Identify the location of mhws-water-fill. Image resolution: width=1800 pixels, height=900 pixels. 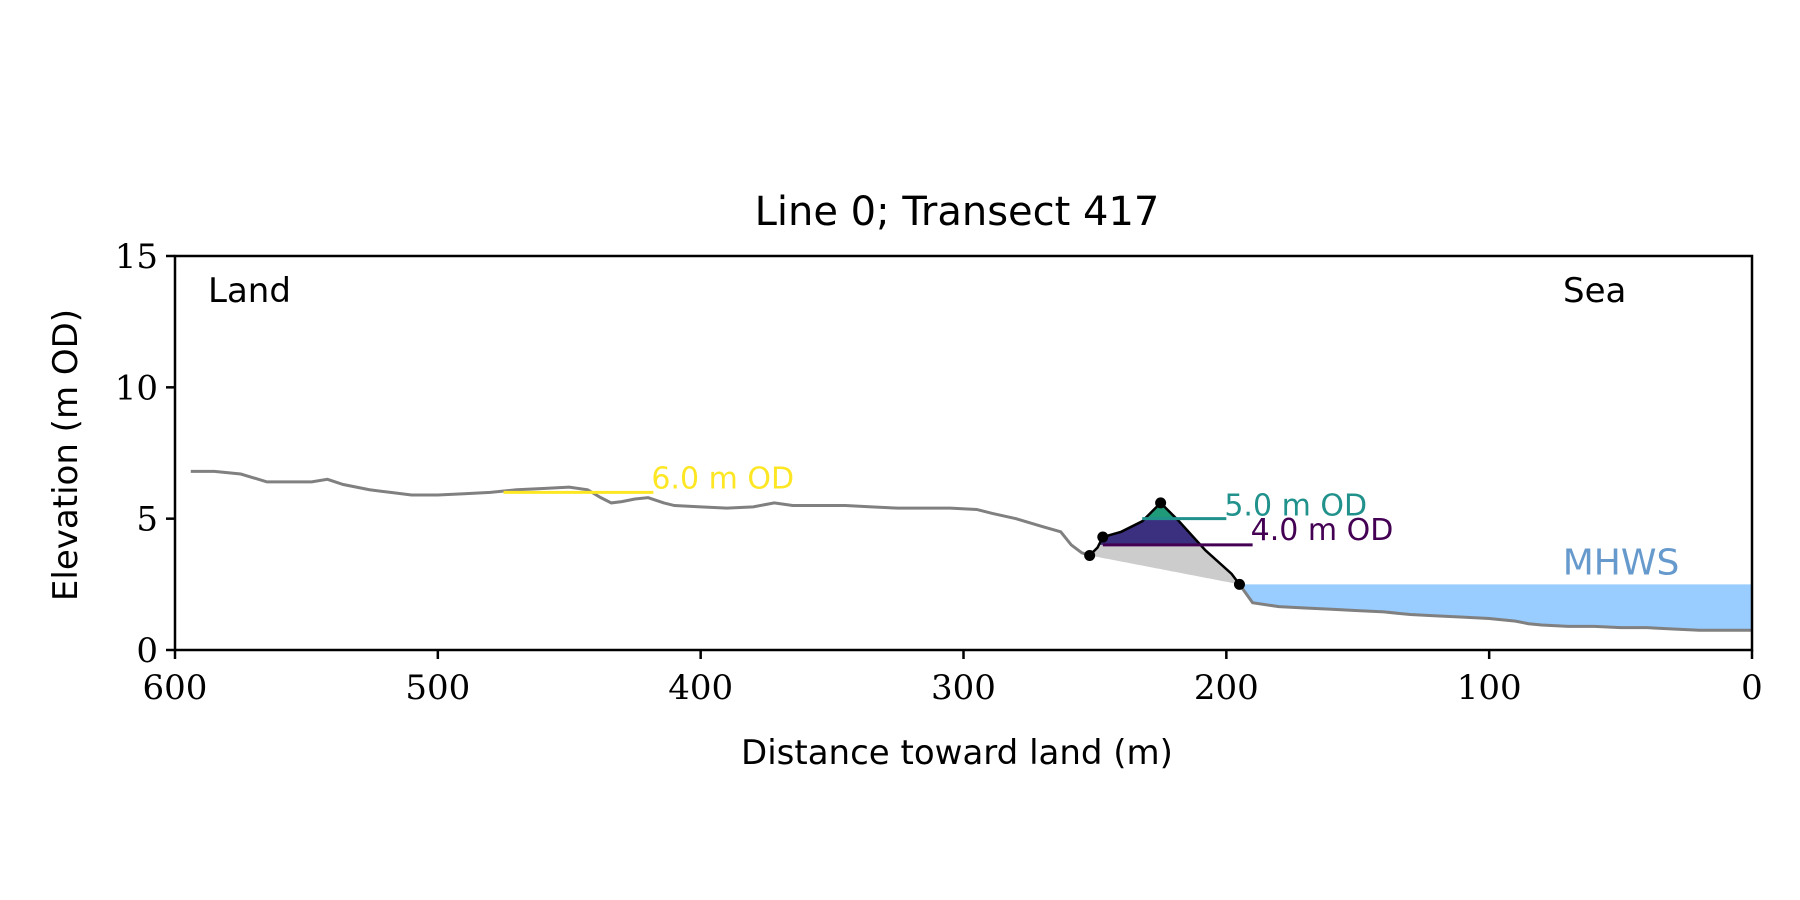
(1495, 607).